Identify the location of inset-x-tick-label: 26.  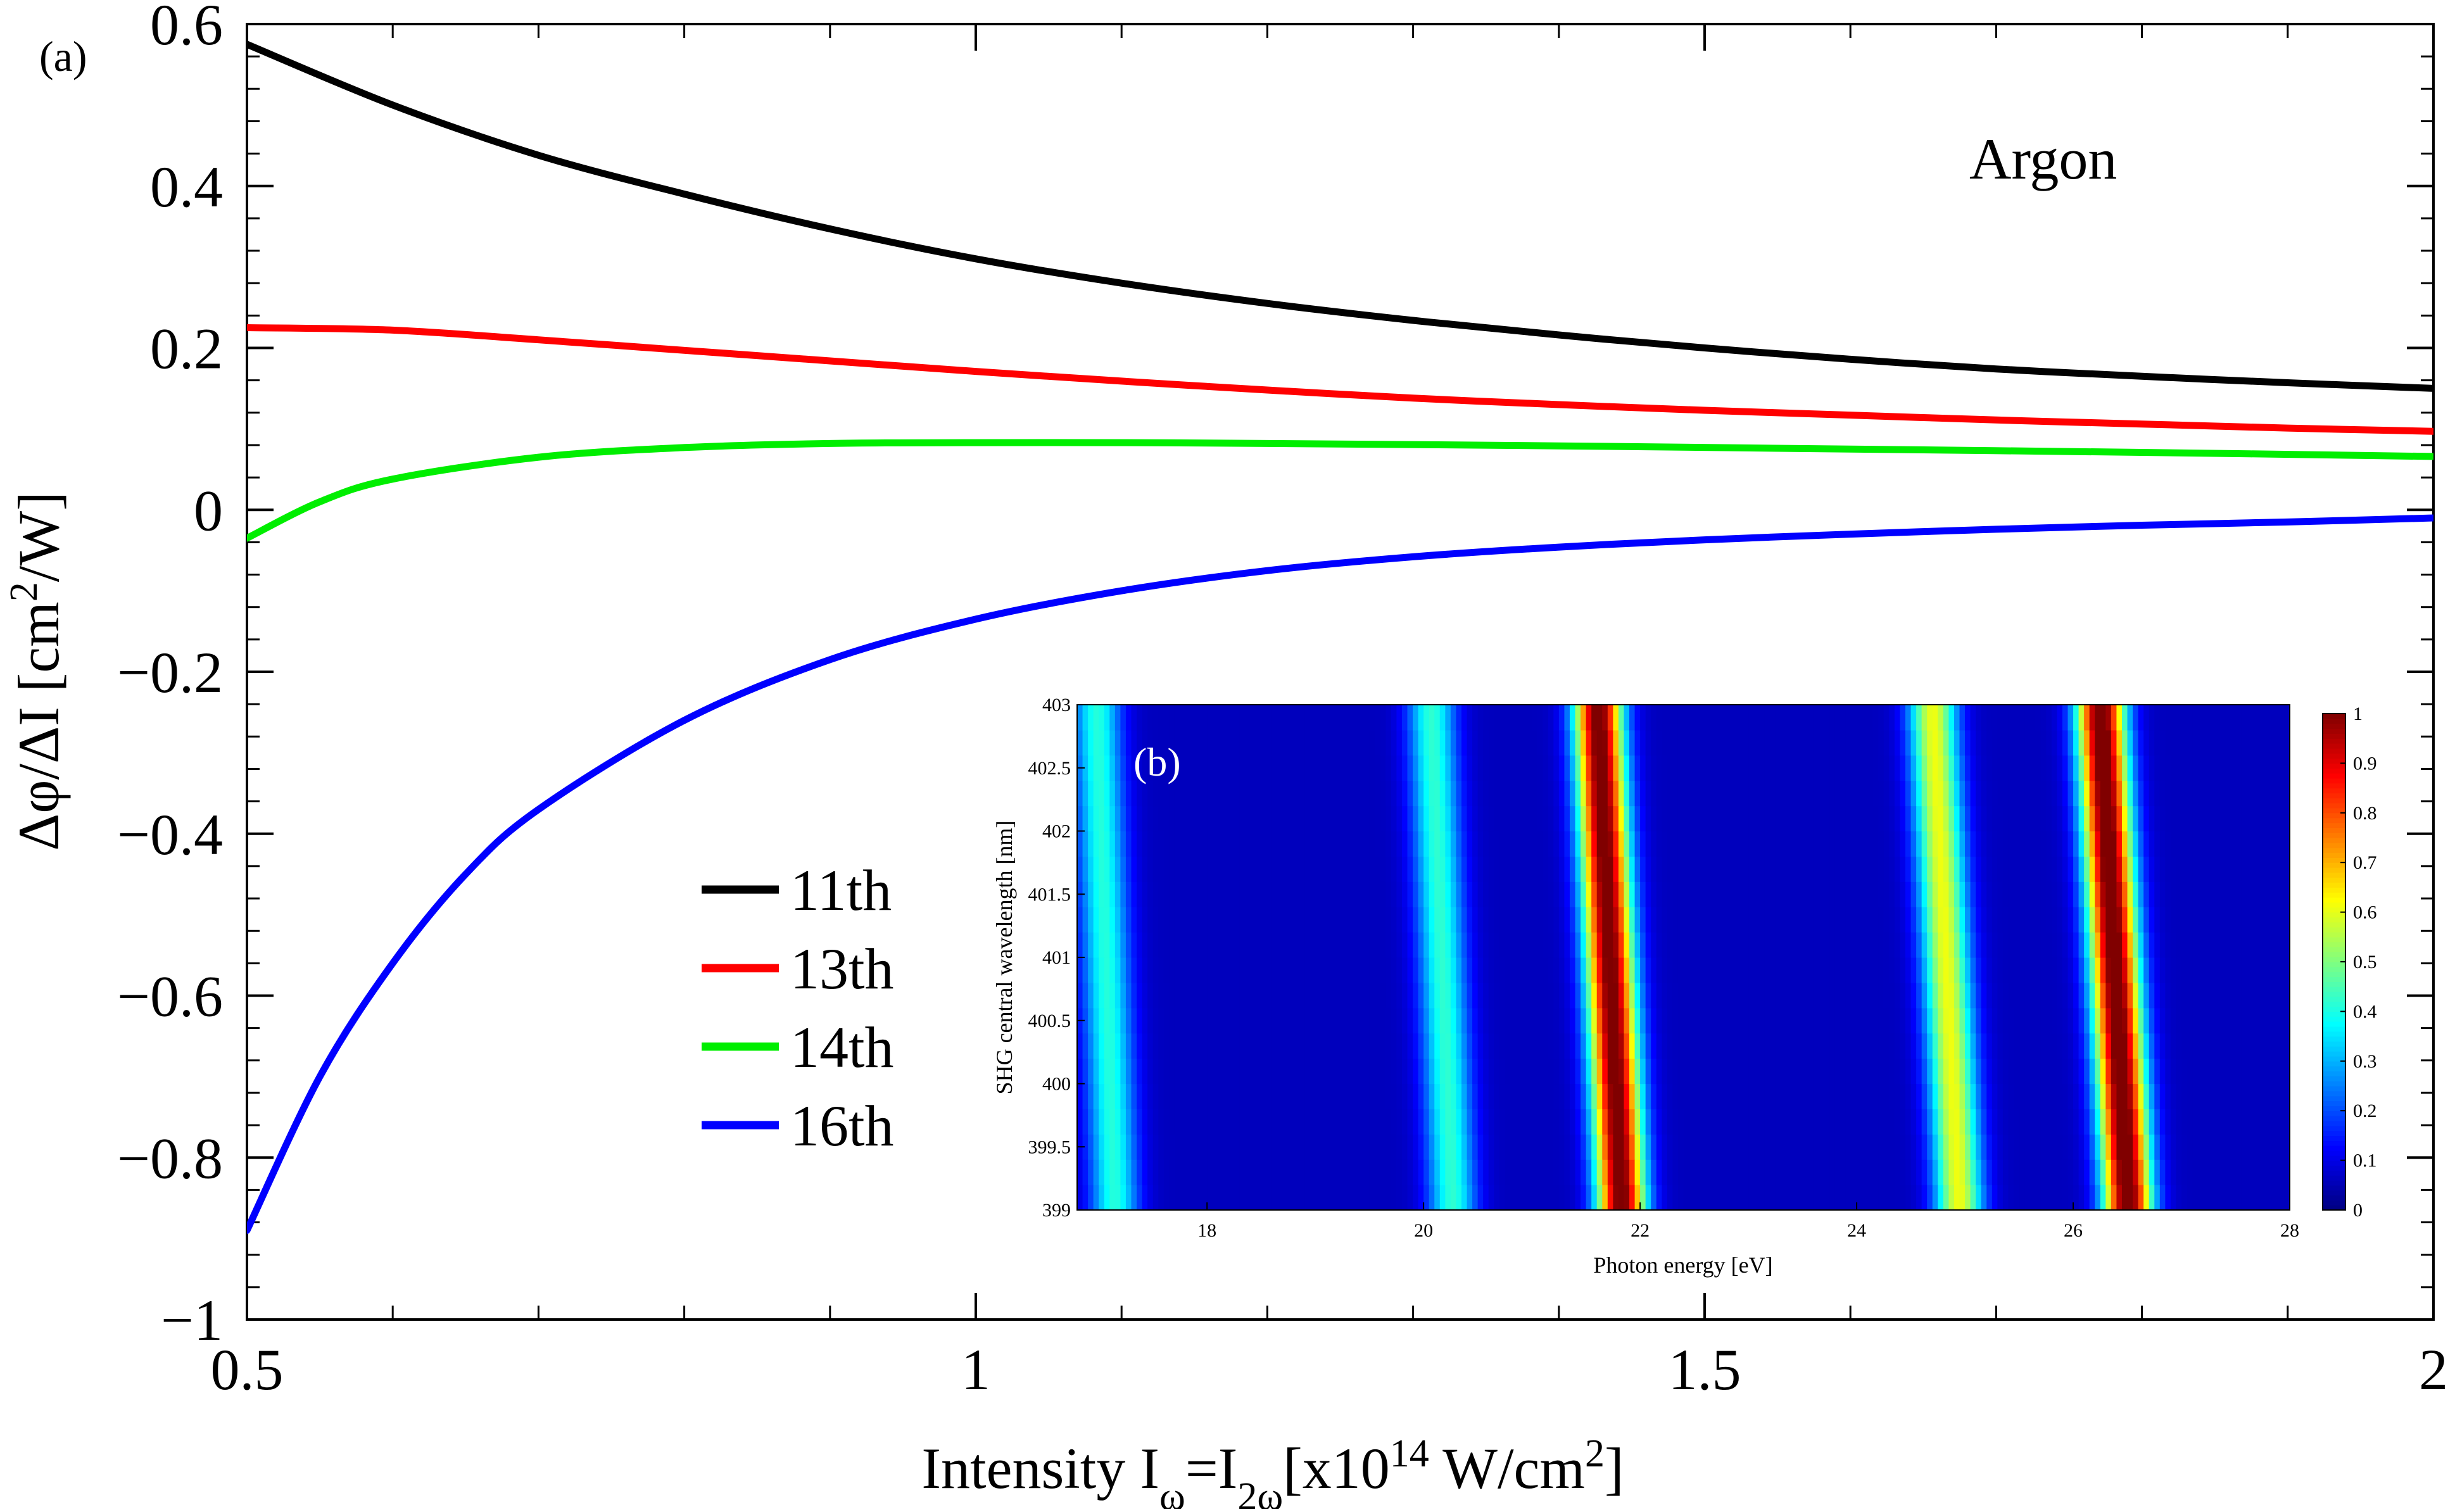
(2074, 1230).